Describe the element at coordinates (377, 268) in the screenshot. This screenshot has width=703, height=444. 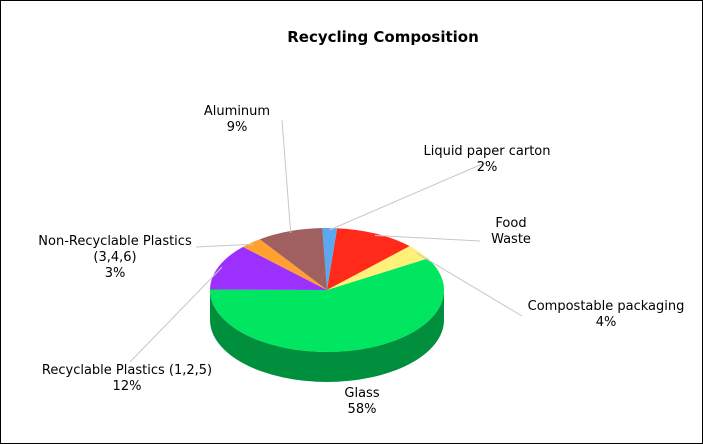
I see `pie-slice-compostable-packaging` at that location.